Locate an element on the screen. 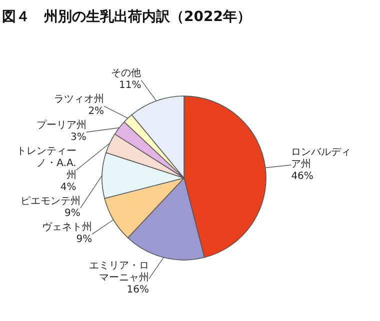 Image resolution: width=380 pixels, height=321 pixels. data-label: 2% is located at coordinates (96, 112).